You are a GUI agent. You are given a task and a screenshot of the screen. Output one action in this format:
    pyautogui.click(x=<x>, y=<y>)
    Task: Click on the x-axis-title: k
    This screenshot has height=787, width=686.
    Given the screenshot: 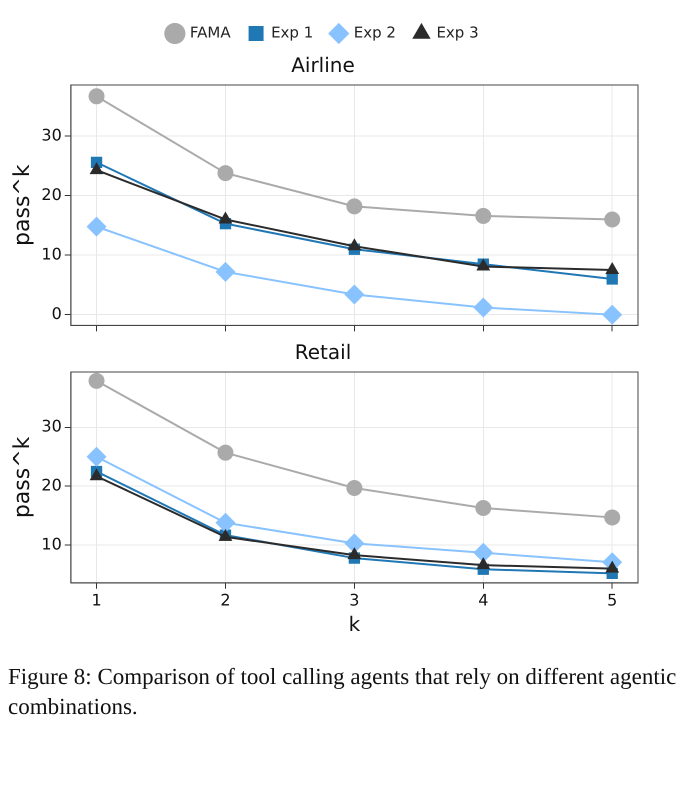 What is the action you would take?
    pyautogui.click(x=354, y=624)
    